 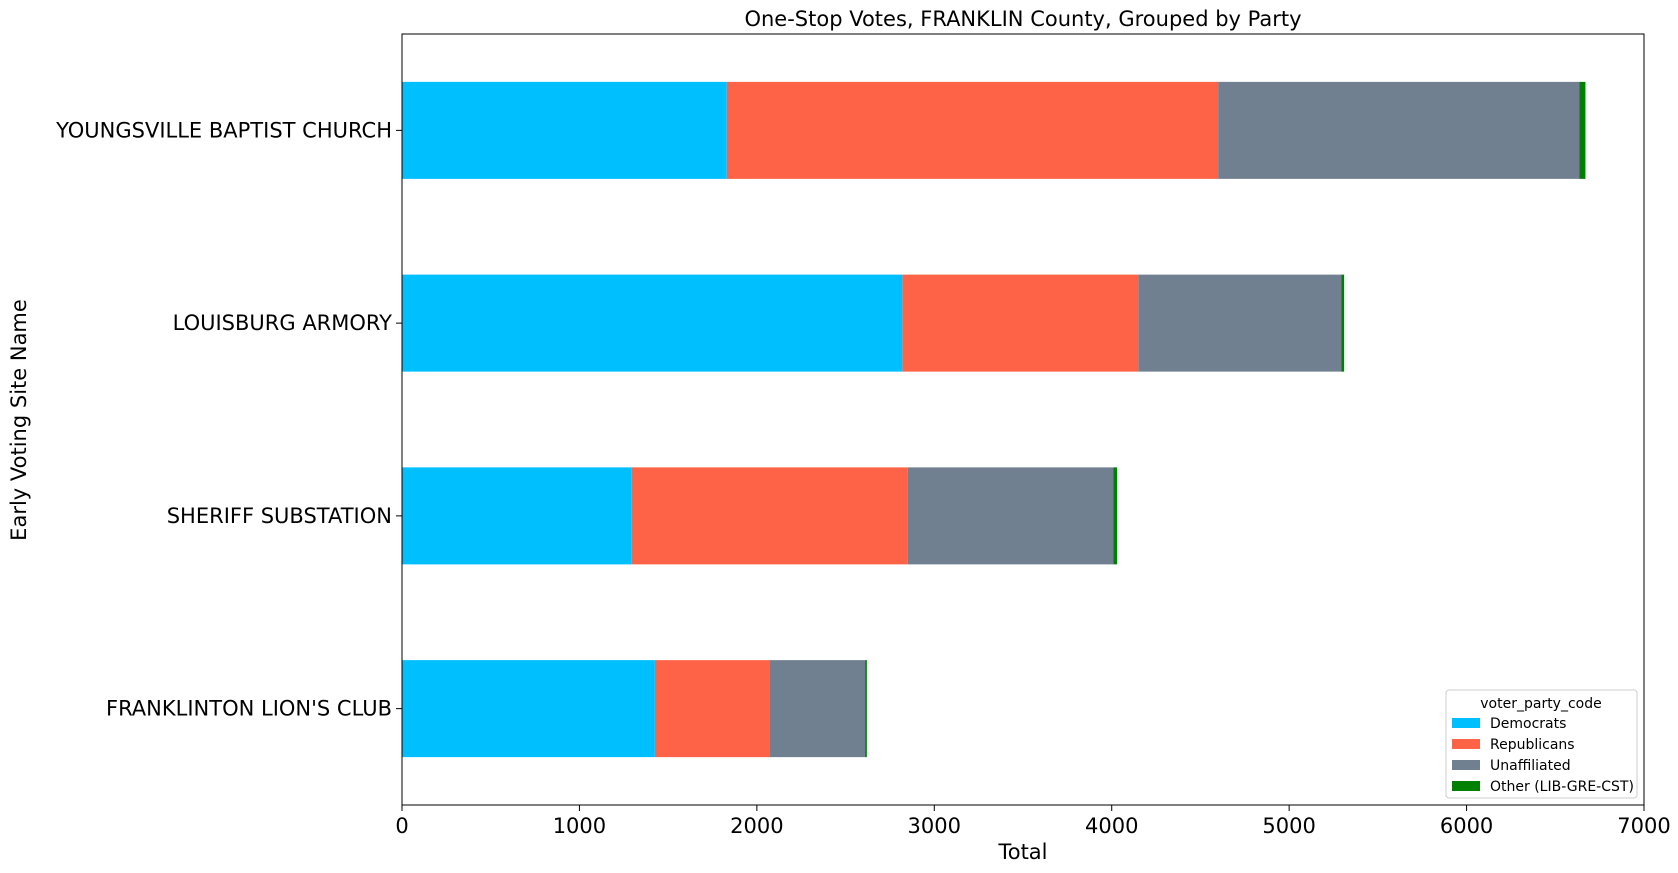 I want to click on x-tick-label: 4000, so click(x=1111, y=826).